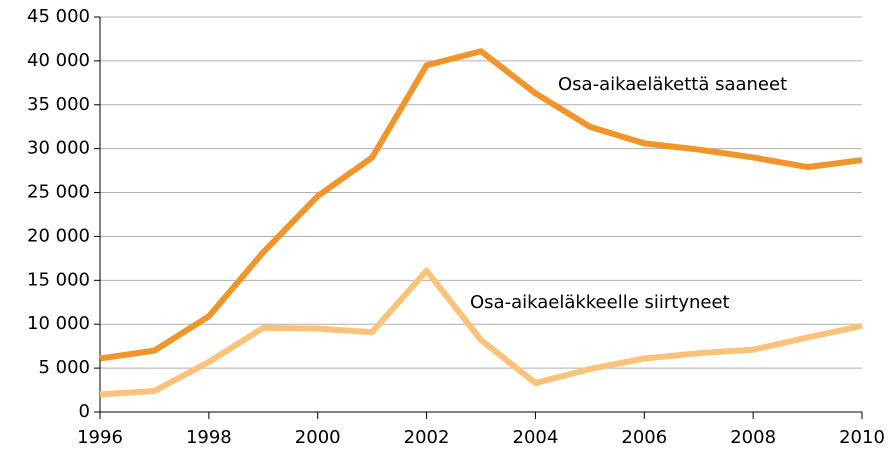 This screenshot has height=454, width=890. Describe the element at coordinates (58, 16) in the screenshot. I see `y-tick-label: 45 000` at that location.